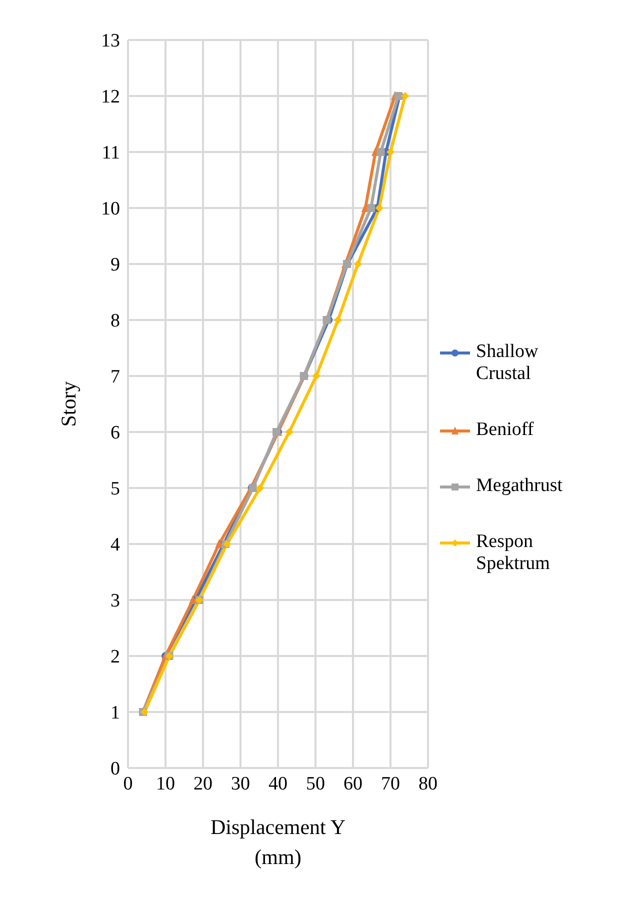 This screenshot has height=917, width=636. Describe the element at coordinates (513, 553) in the screenshot. I see `legend-label: Respon Spektrum` at that location.